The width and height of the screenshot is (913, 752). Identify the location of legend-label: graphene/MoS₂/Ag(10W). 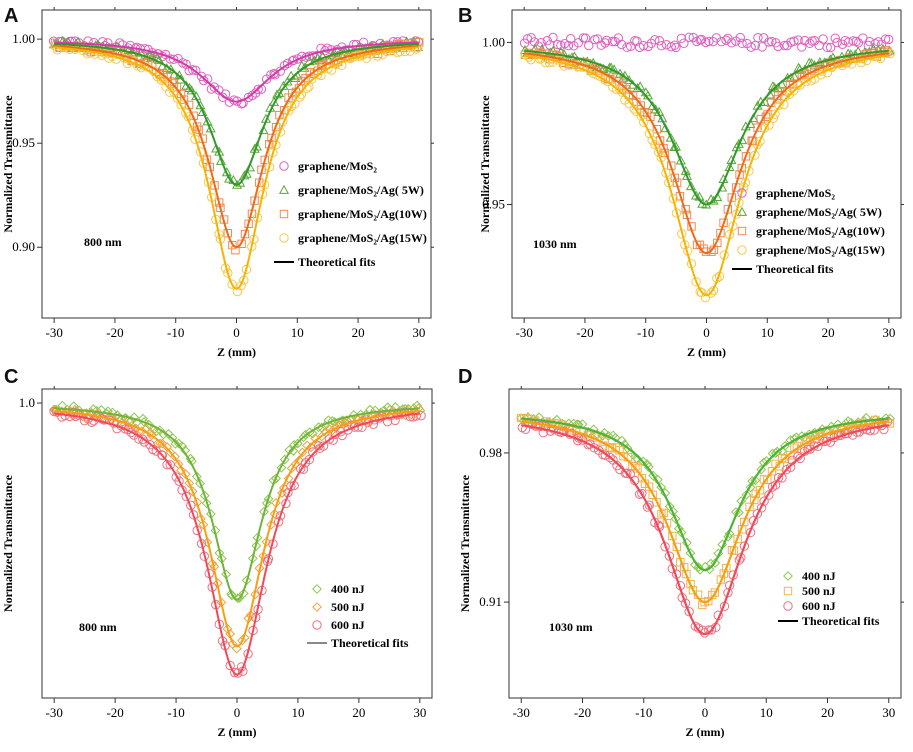
(820, 231).